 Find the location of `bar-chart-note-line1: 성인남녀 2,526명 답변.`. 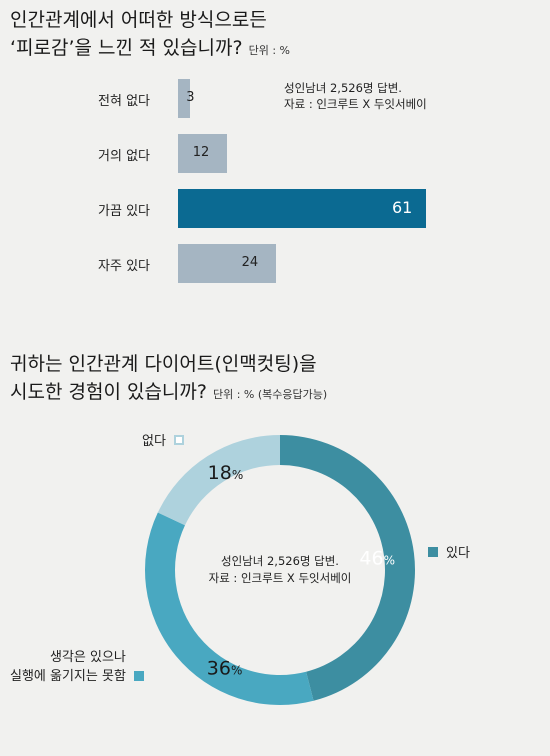

bar-chart-note-line1: 성인남녀 2,526명 답변. is located at coordinates (343, 88).